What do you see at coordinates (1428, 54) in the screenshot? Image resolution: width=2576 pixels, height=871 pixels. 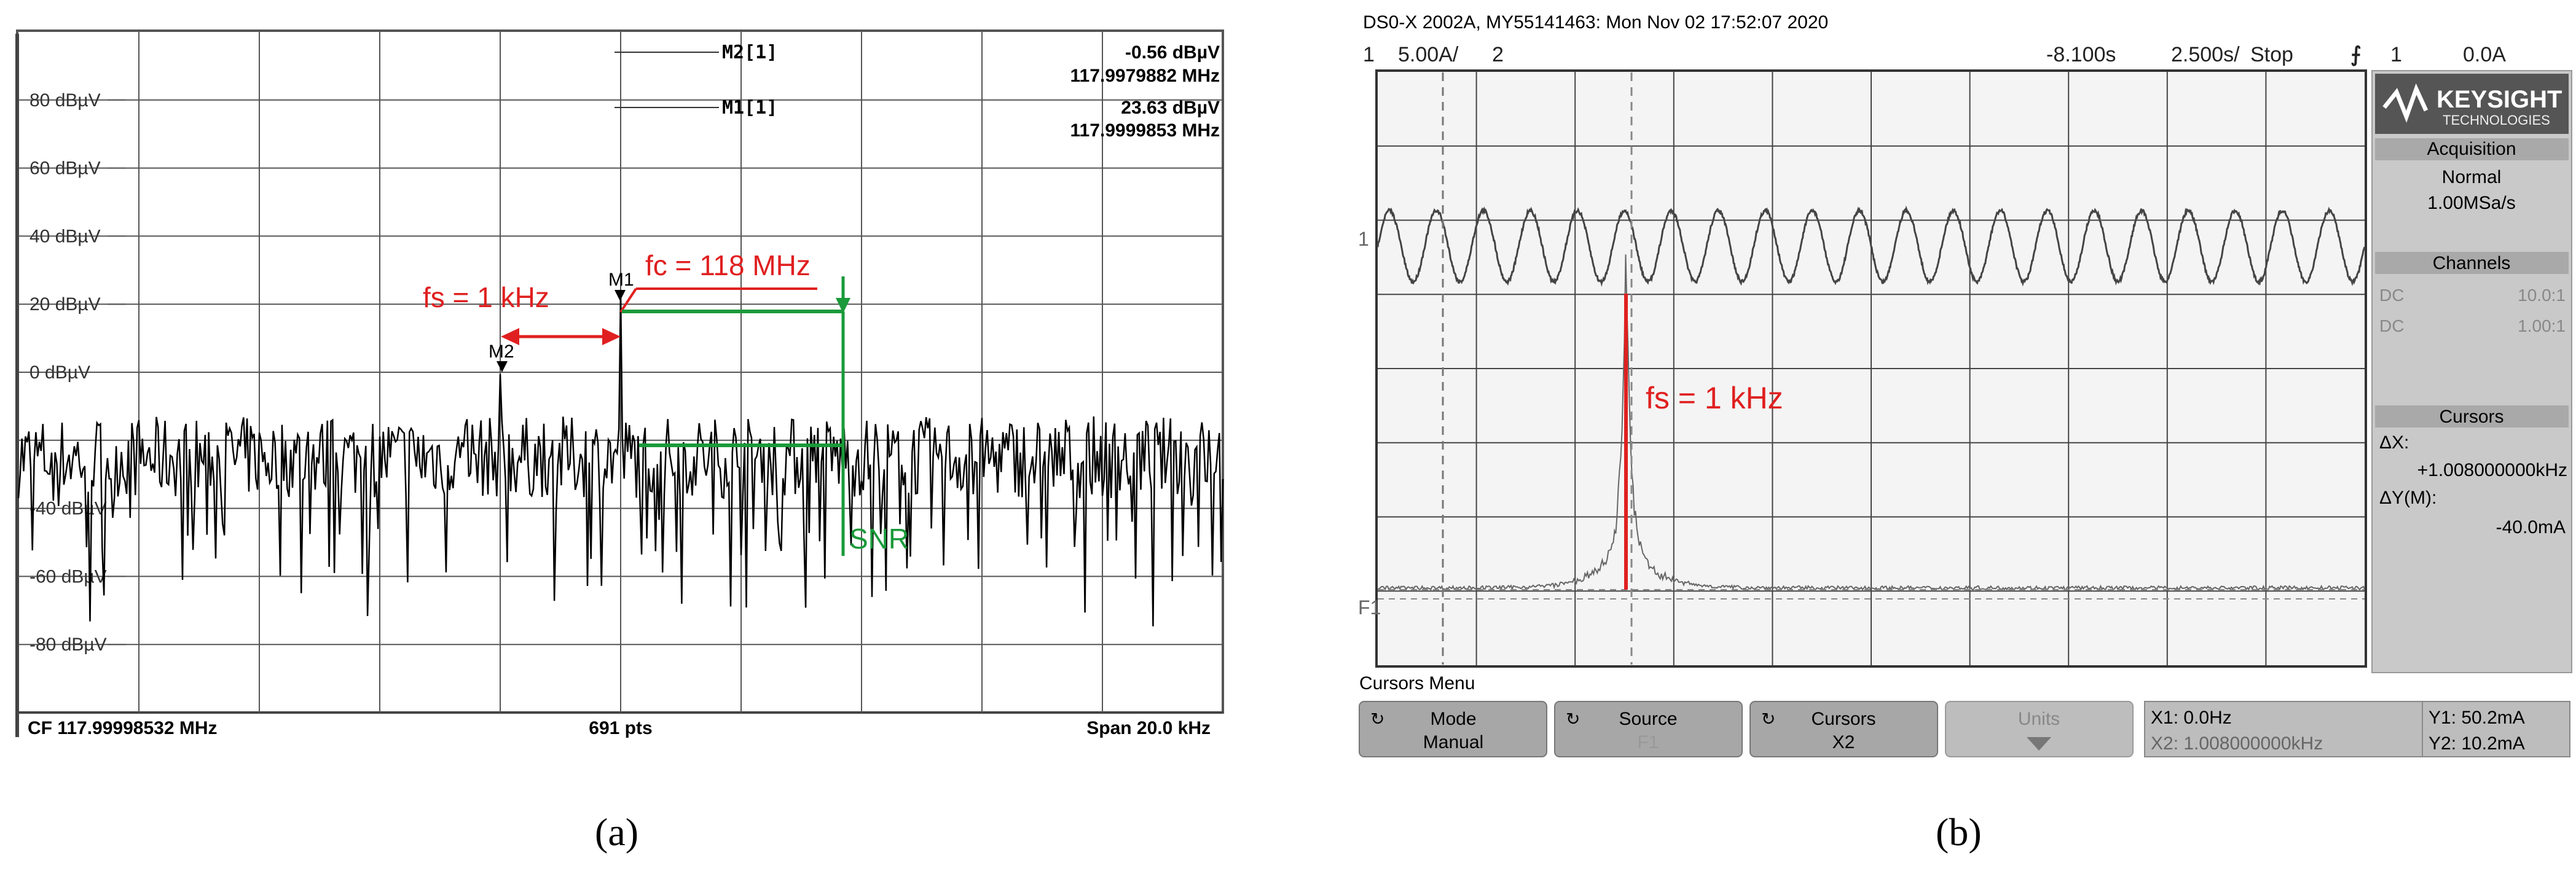 I see `ch1-scale: 5.00A/` at bounding box center [1428, 54].